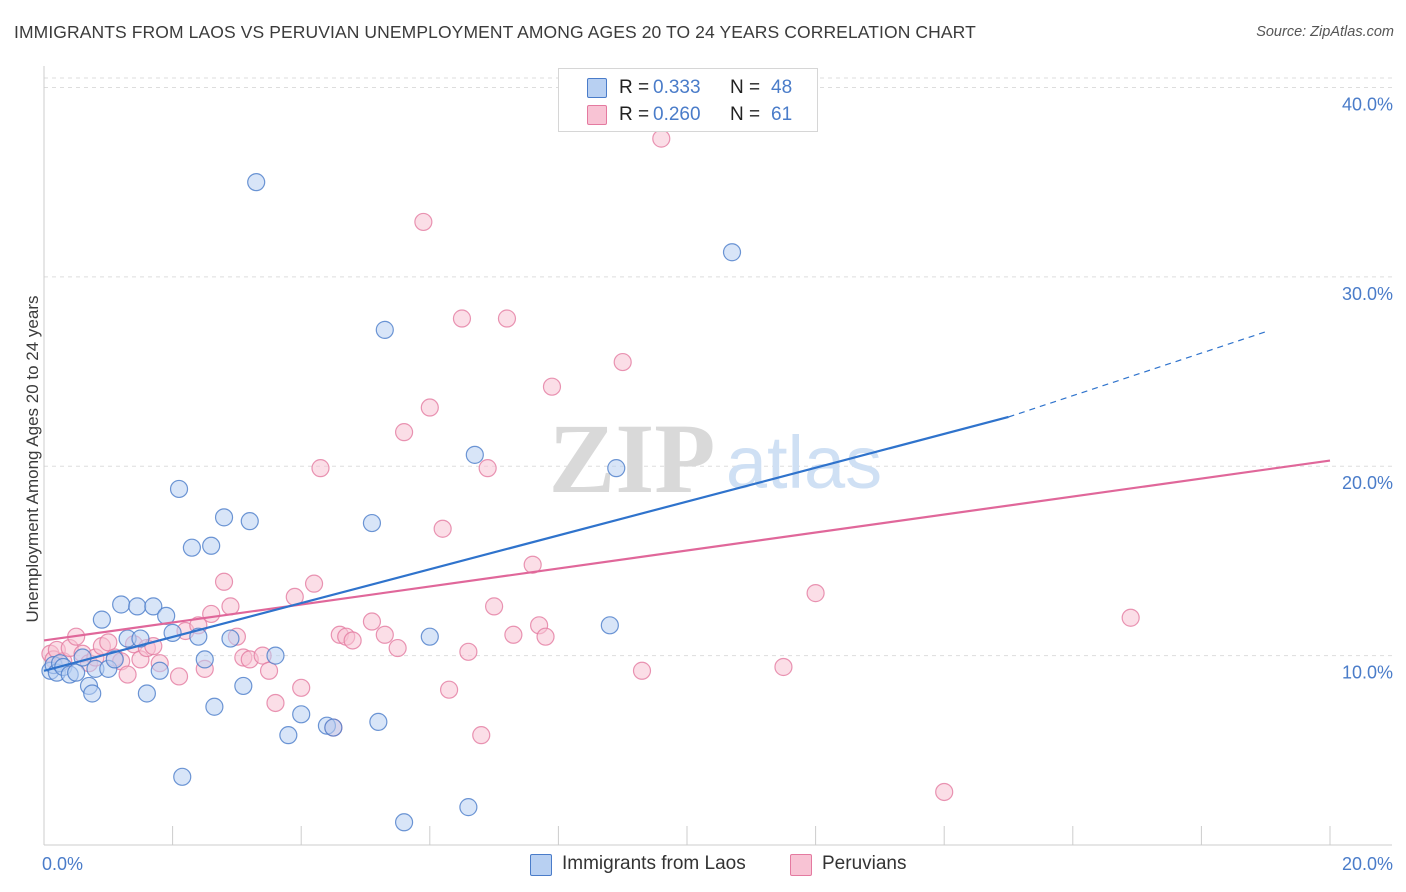 The image size is (1406, 892). Describe the element at coordinates (1367, 483) in the screenshot. I see `y-tick-label: 20.0%` at that location.